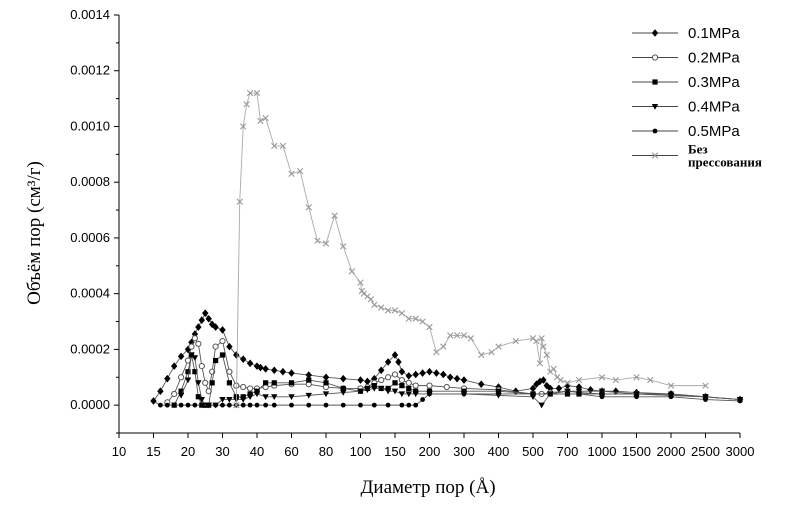 Image resolution: width=795 pixels, height=507 pixels. Describe the element at coordinates (34, 233) in the screenshot. I see `y-axis-title: Объём пор (см³/г)` at that location.